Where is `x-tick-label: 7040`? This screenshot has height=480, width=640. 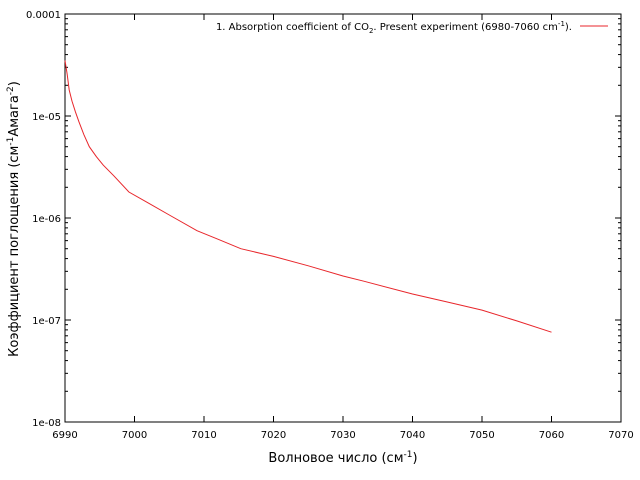
x-tick-label: 7040 is located at coordinates (412, 435).